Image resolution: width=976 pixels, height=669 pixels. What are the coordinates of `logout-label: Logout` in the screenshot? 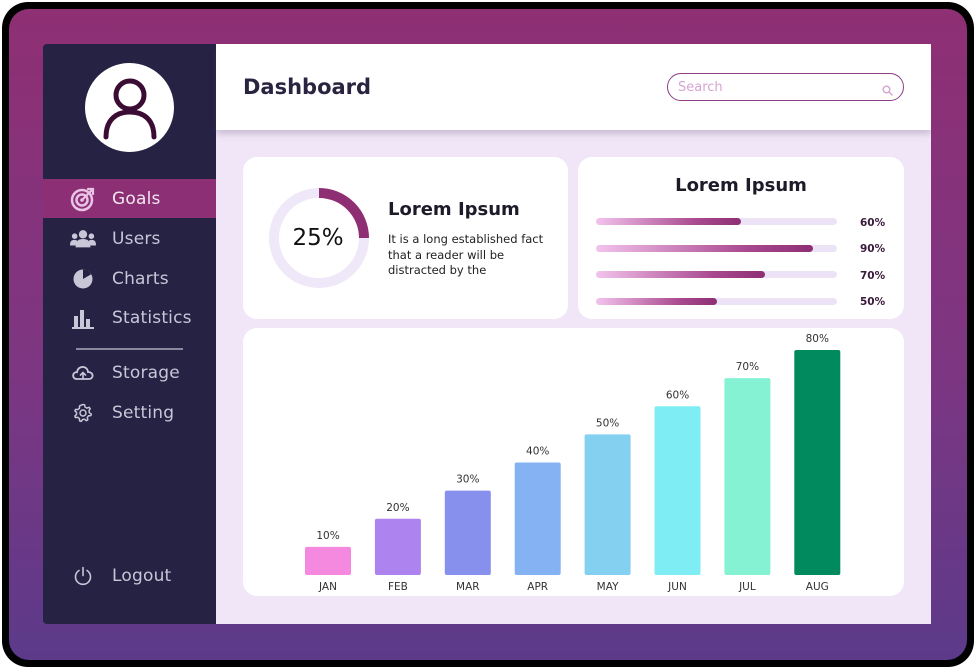 It's located at (142, 575).